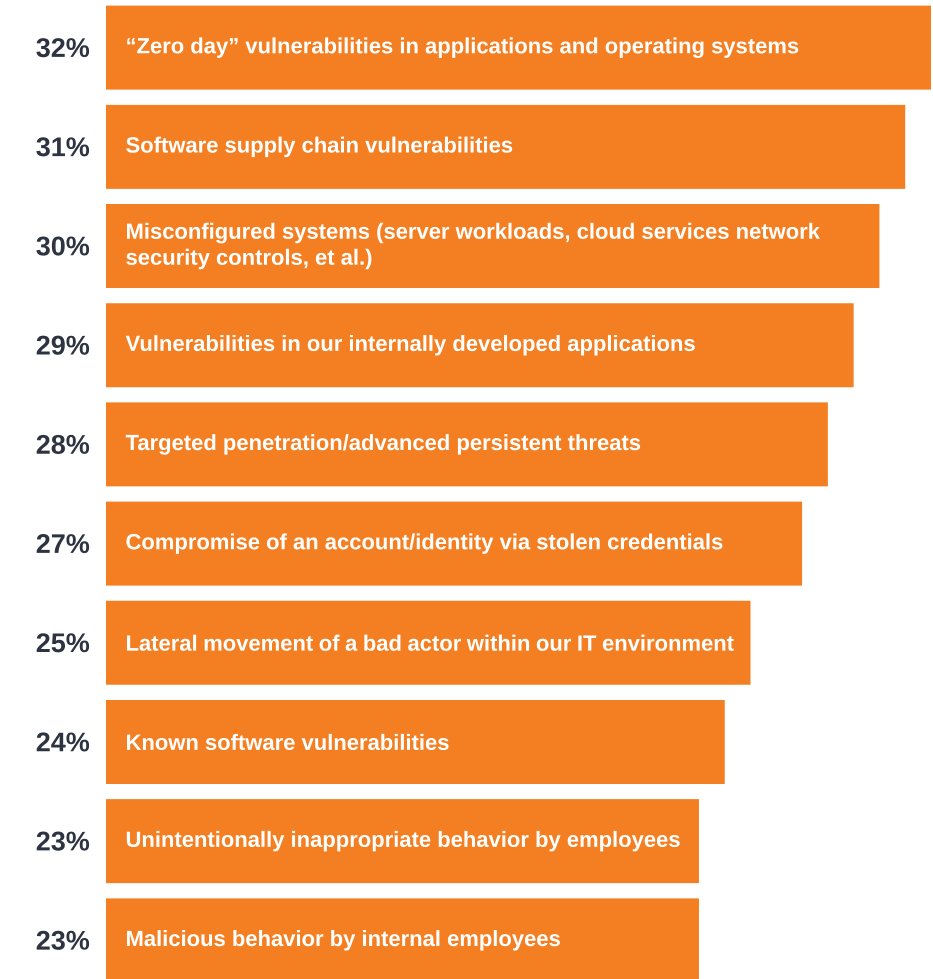 Image resolution: width=933 pixels, height=979 pixels. What do you see at coordinates (410, 345) in the screenshot?
I see `y-tick-label: Vulnerabilities in our internally developed applications` at bounding box center [410, 345].